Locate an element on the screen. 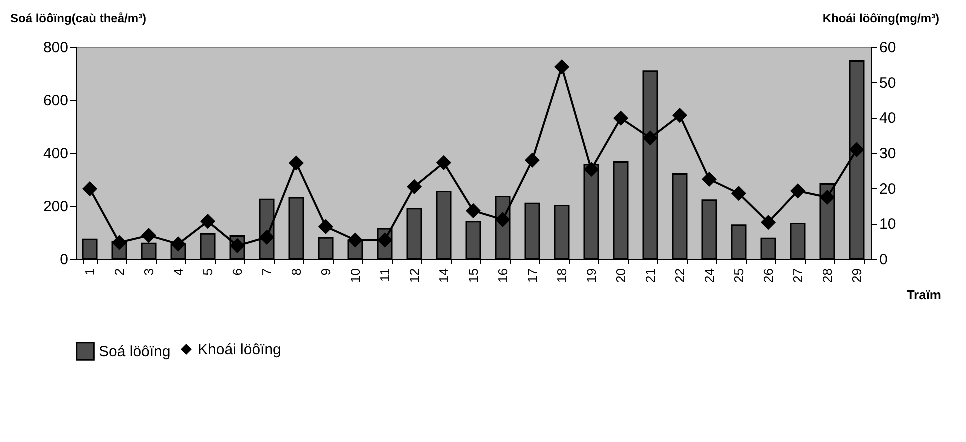 The image size is (966, 442). x-tick-label: 20 is located at coordinates (620, 275).